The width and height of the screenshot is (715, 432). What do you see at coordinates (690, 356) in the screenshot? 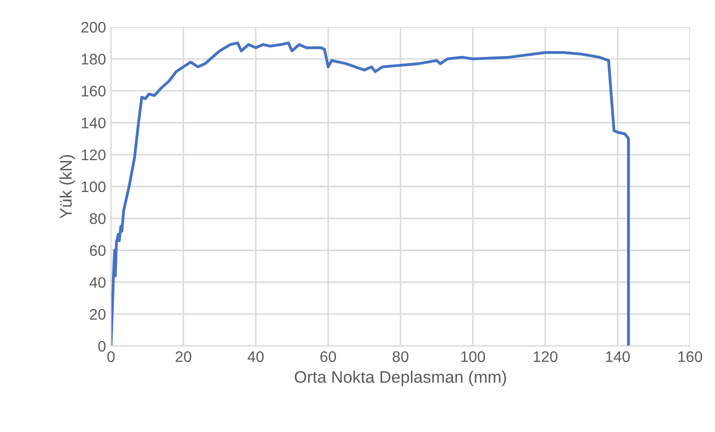
I see `x-tick-label: 160` at bounding box center [690, 356].